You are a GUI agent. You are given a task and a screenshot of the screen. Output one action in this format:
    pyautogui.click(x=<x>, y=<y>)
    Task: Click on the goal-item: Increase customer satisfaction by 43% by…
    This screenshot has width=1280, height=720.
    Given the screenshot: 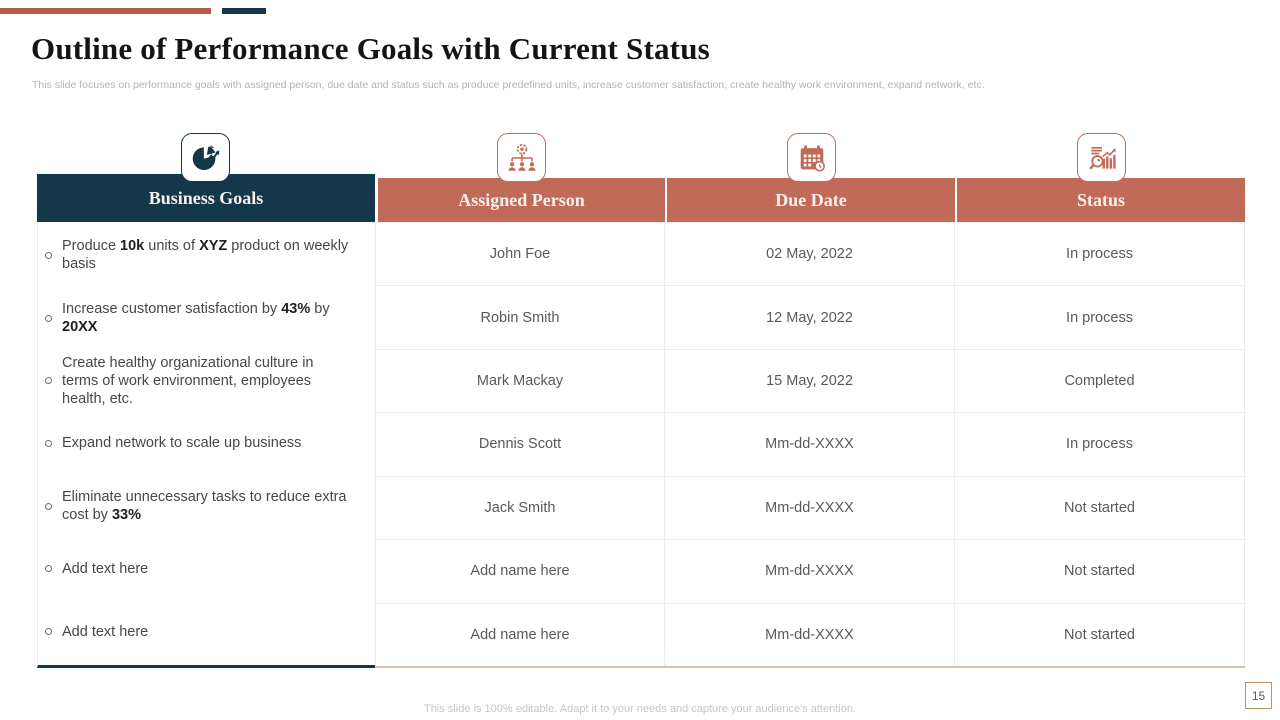 What is the action you would take?
    pyautogui.click(x=206, y=318)
    